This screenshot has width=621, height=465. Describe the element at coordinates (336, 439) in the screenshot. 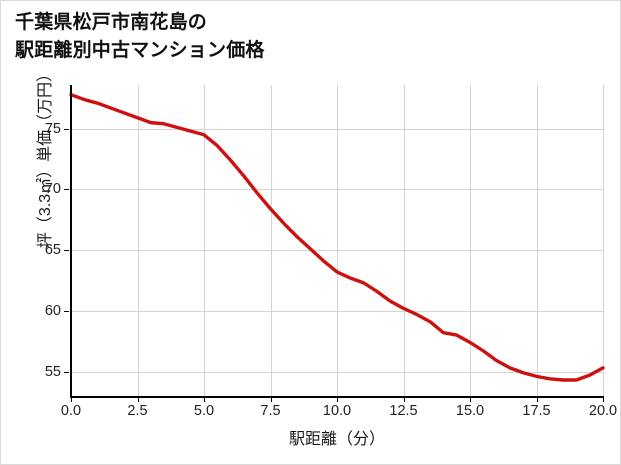

I see `x-axis-label: 駅距離（分）` at that location.